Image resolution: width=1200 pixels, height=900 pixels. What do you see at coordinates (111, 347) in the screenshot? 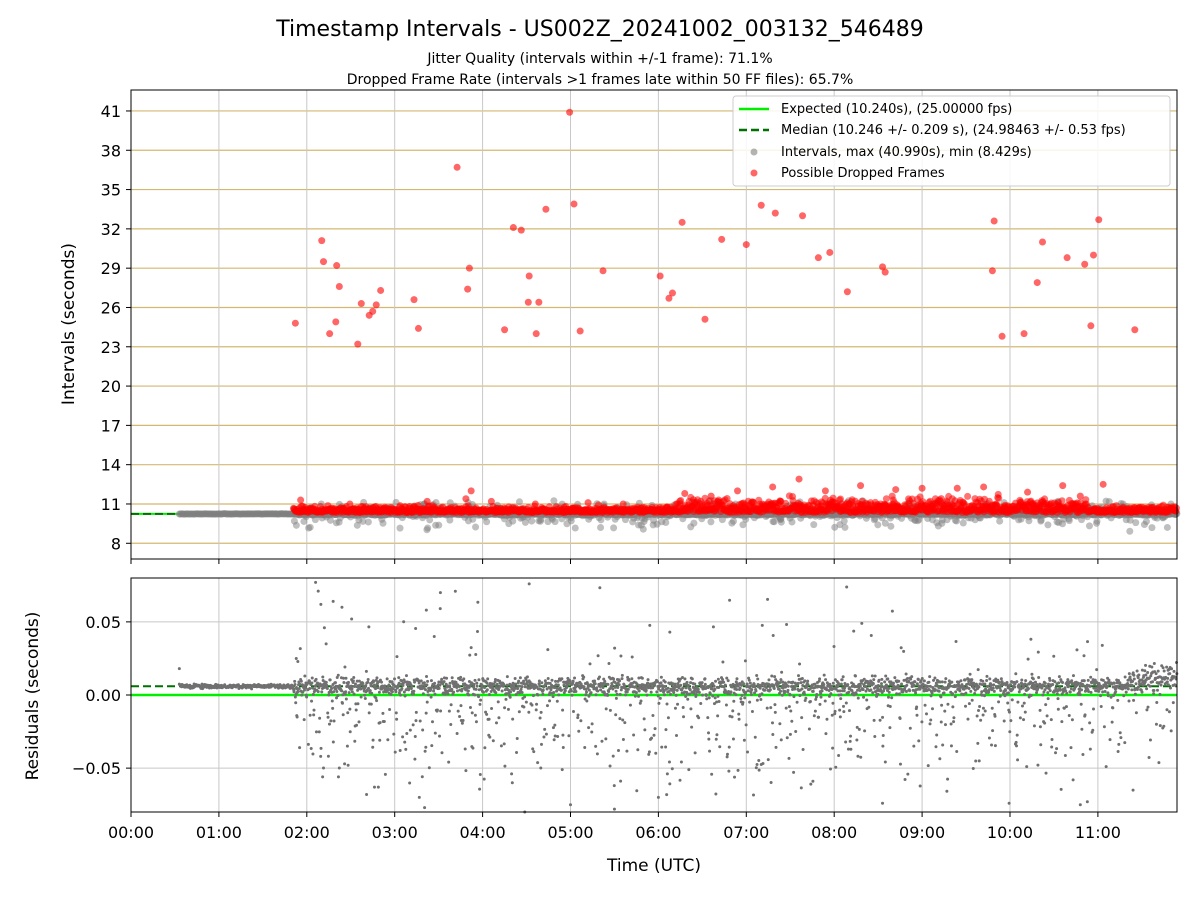
I see `intervals-y-tick-label: 23` at bounding box center [111, 347].